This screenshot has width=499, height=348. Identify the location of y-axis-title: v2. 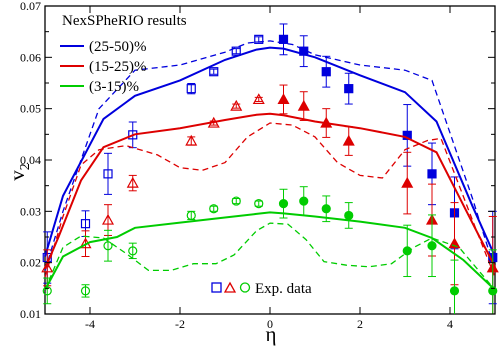
(19, 172).